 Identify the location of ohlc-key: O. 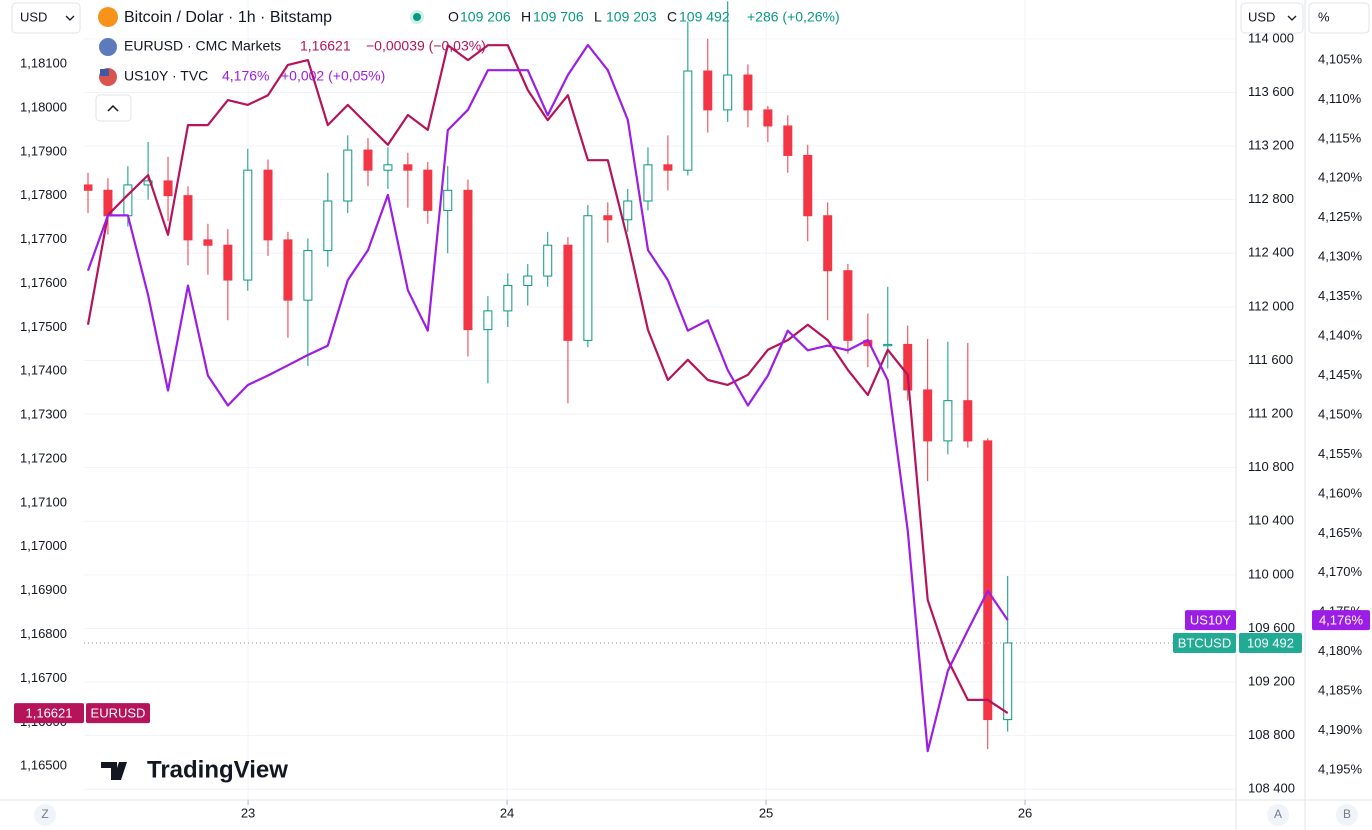
(453, 17).